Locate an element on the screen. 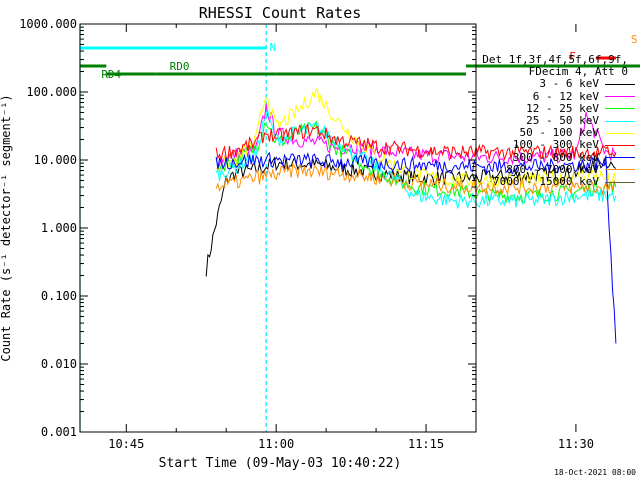  legend-entry-label: 50 - 100 keV is located at coordinates (559, 133).